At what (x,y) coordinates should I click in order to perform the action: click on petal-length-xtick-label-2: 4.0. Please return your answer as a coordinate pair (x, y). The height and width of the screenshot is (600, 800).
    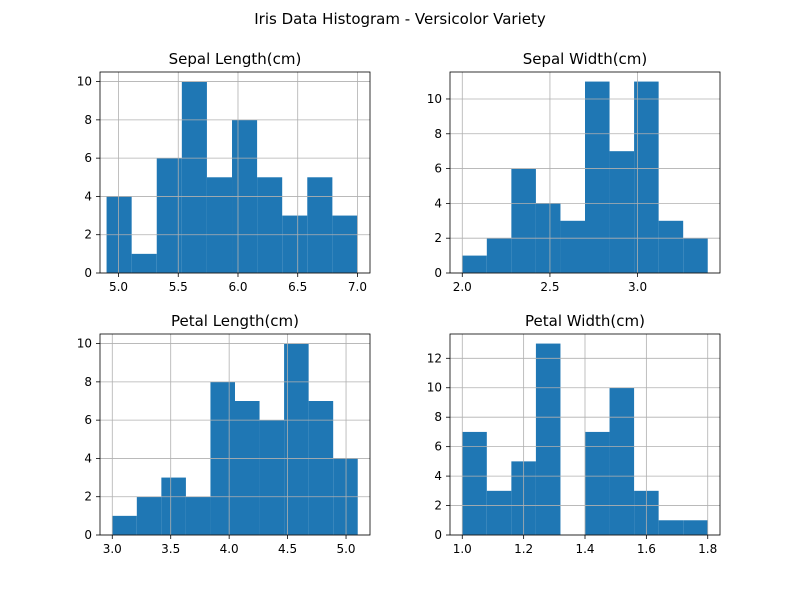
    Looking at the image, I should click on (229, 549).